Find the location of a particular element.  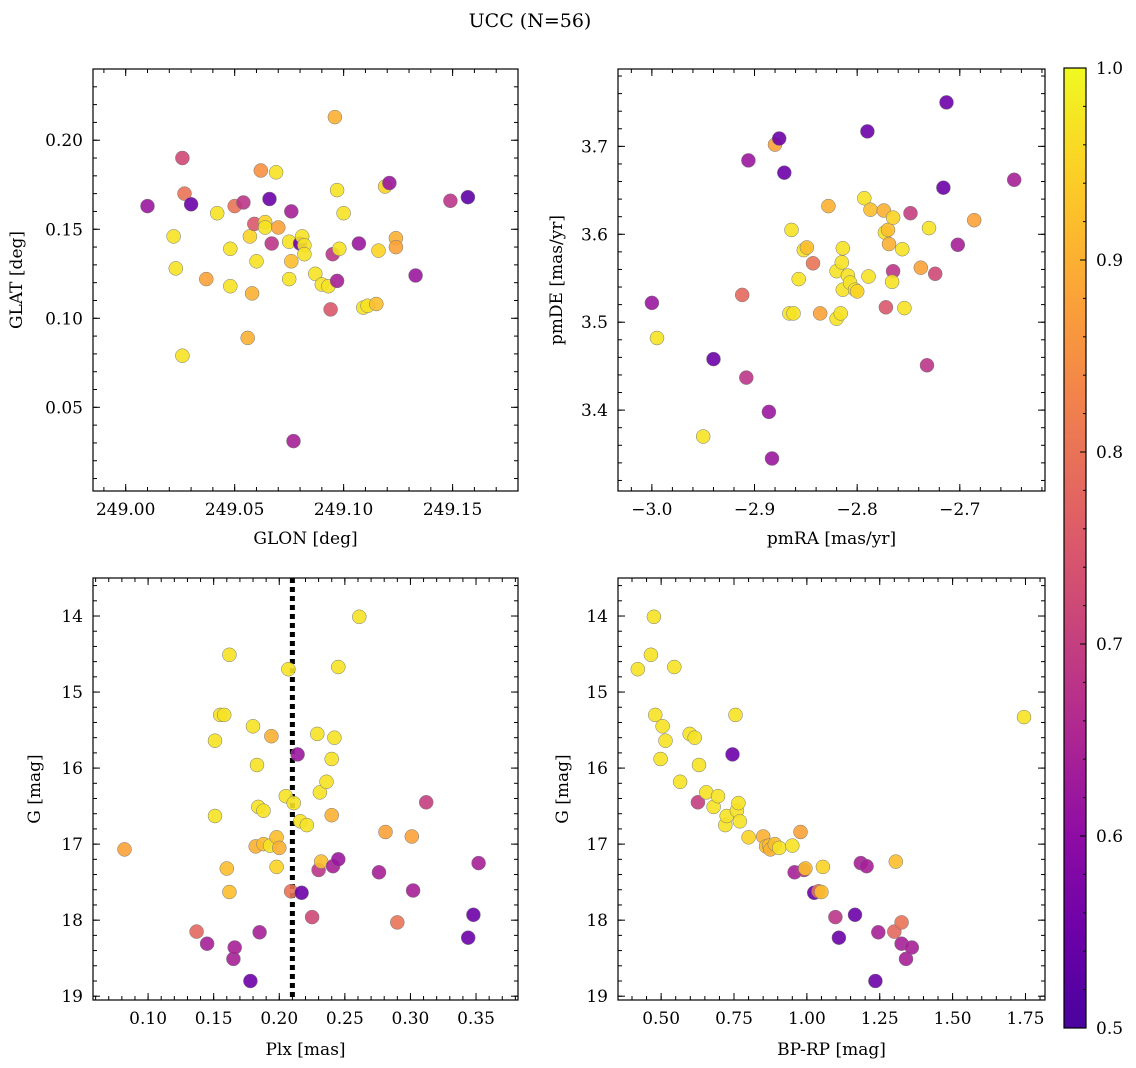

colorbar-tick-label: 0.7 is located at coordinates (1109, 645).